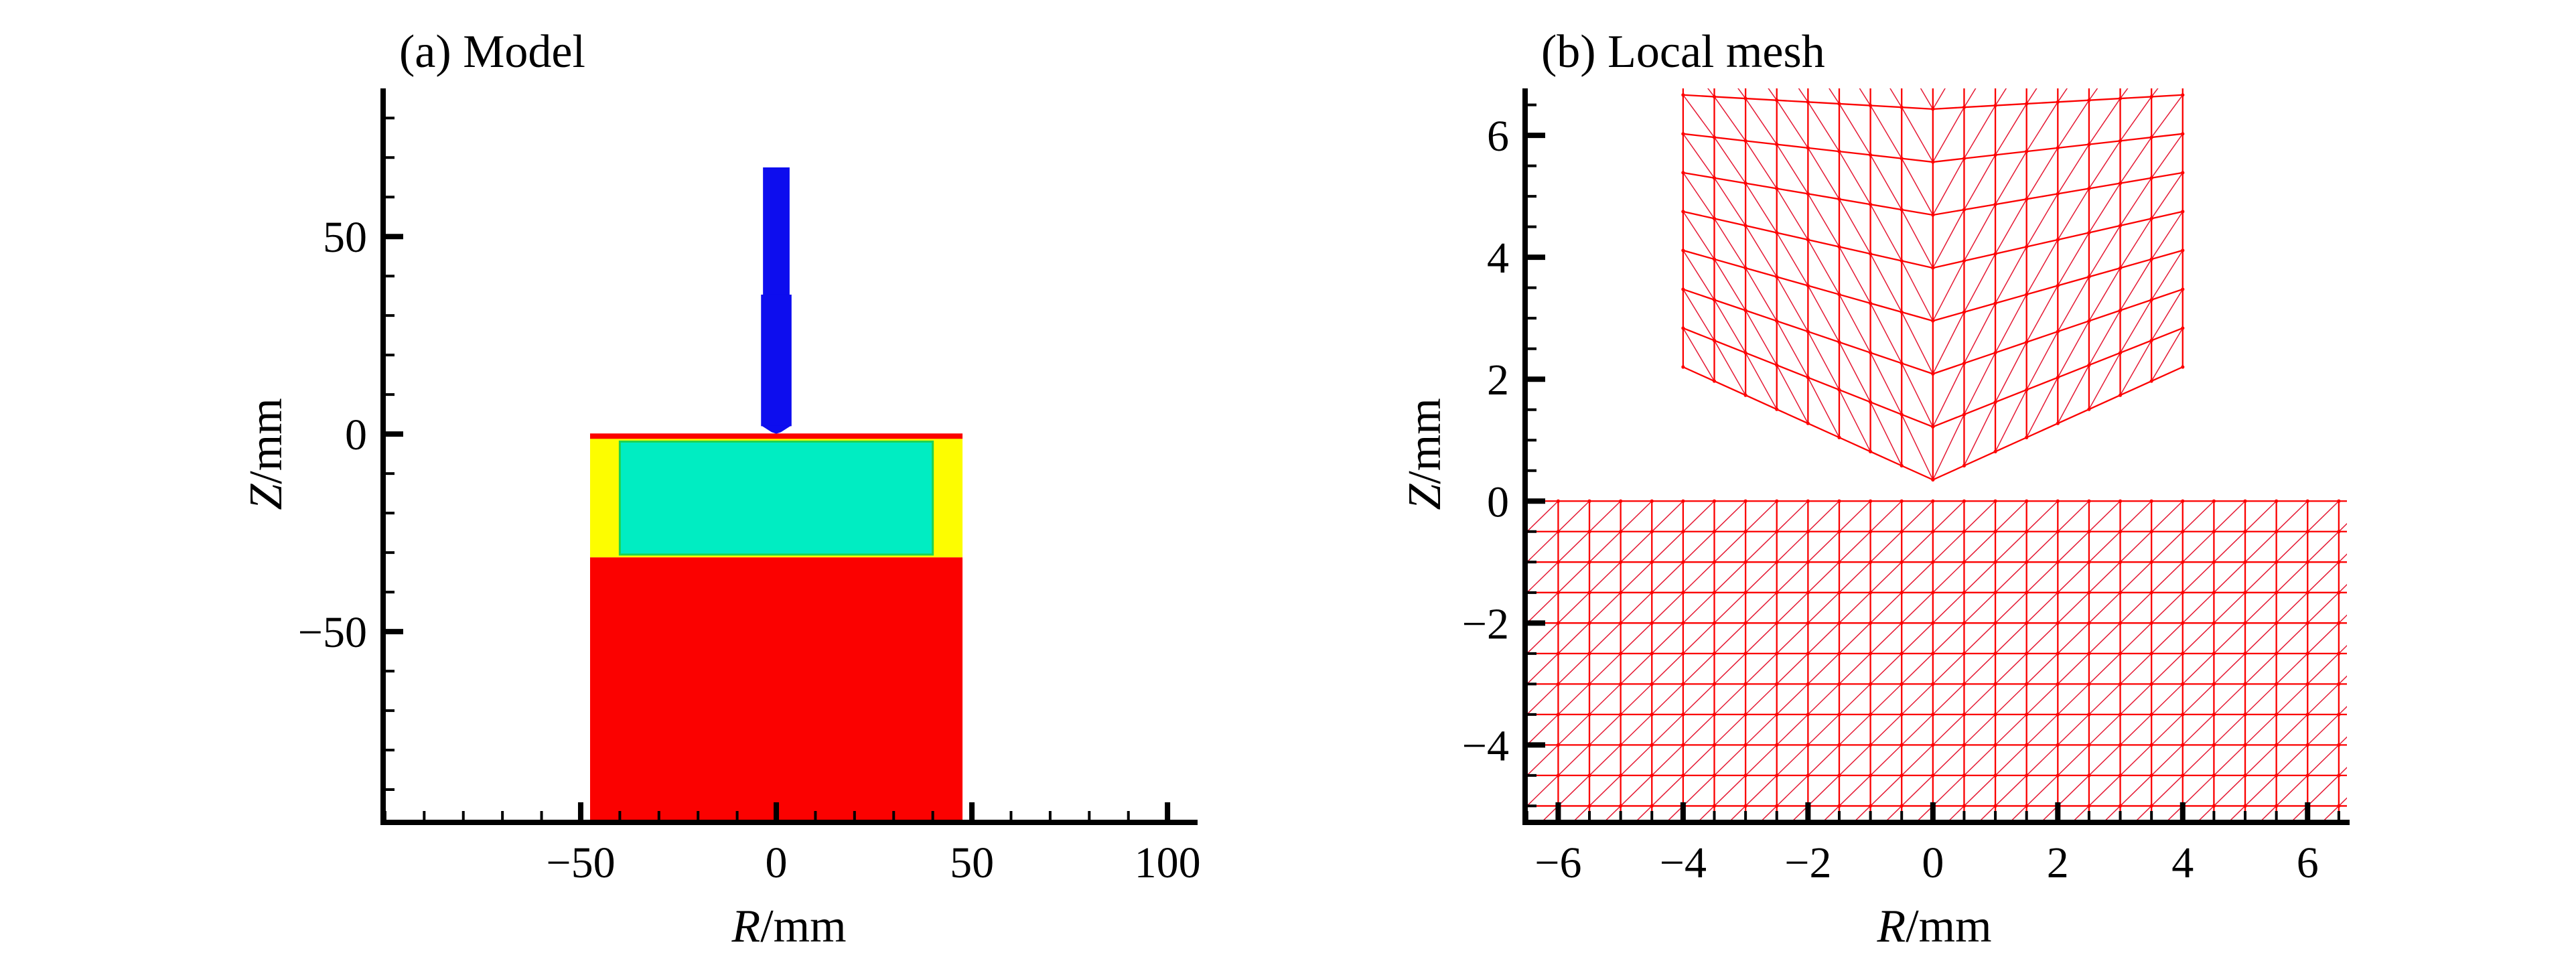 The width and height of the screenshot is (2576, 957). I want to click on mesh-xaxis-variable: R, so click(1891, 926).